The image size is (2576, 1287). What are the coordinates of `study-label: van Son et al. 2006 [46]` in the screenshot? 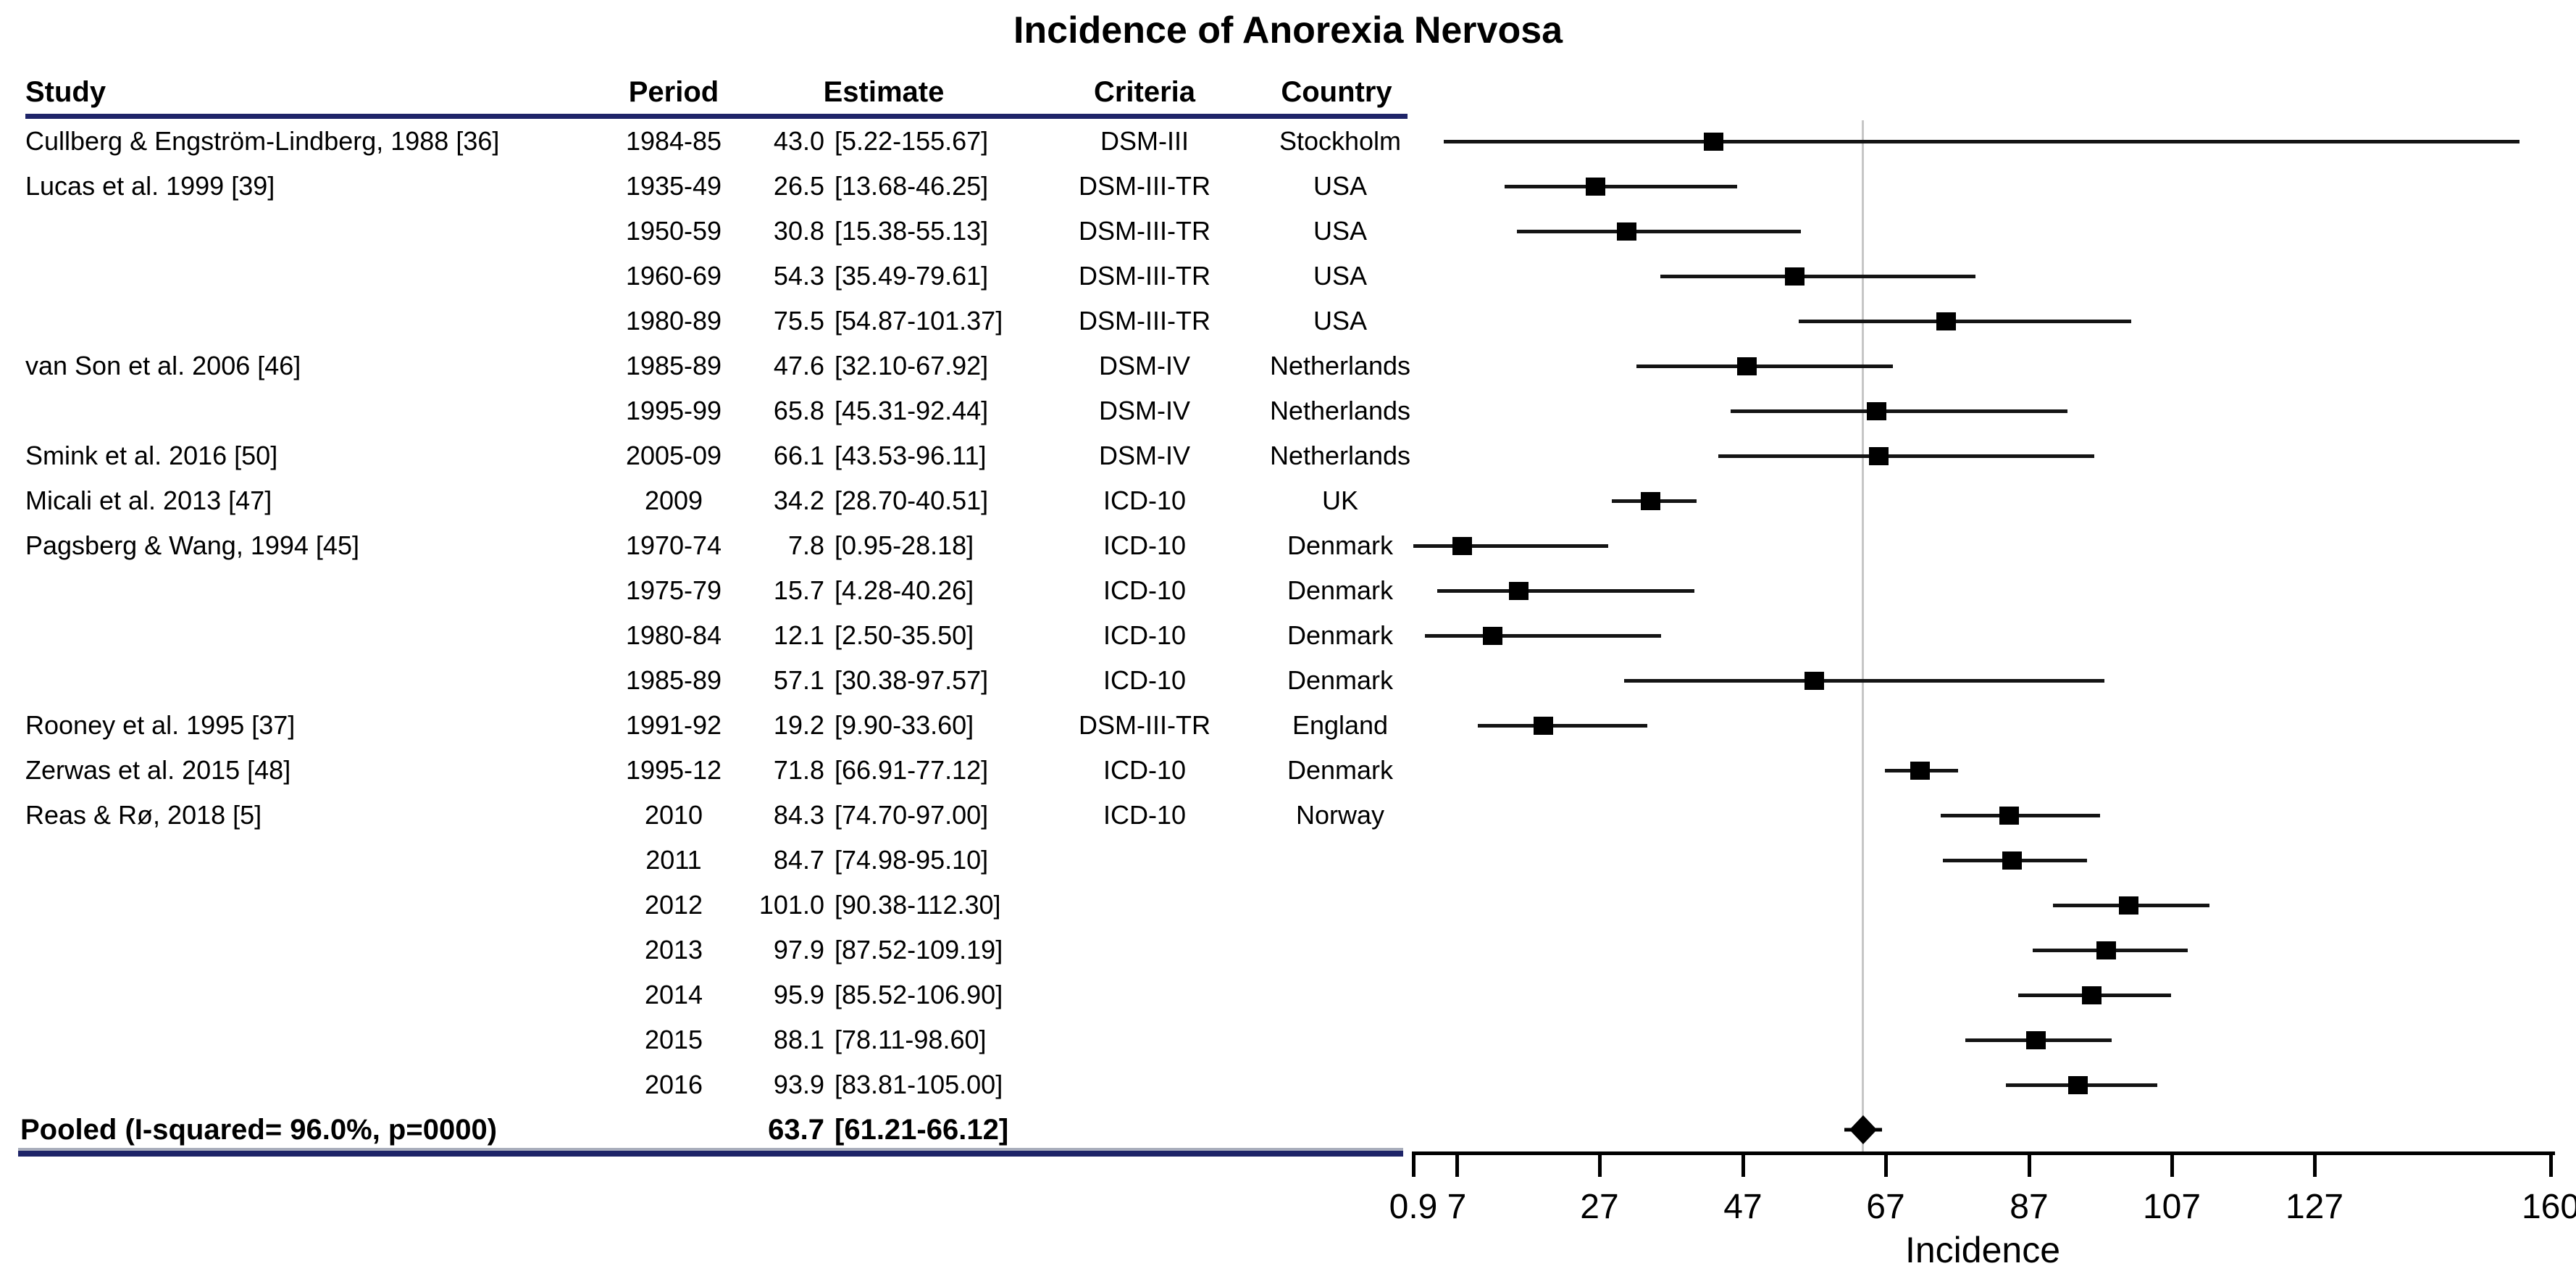 It's located at (163, 365).